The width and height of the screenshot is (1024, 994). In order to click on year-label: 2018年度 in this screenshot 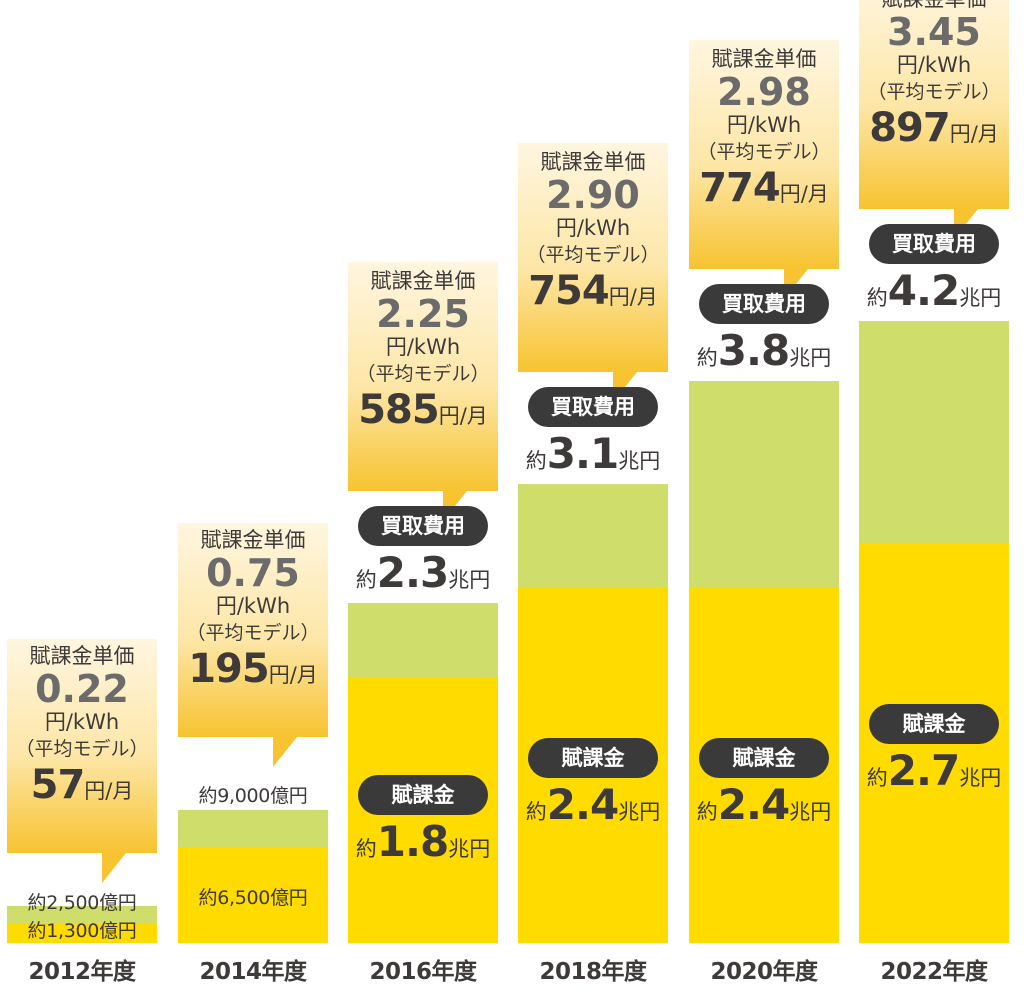, I will do `click(593, 972)`.